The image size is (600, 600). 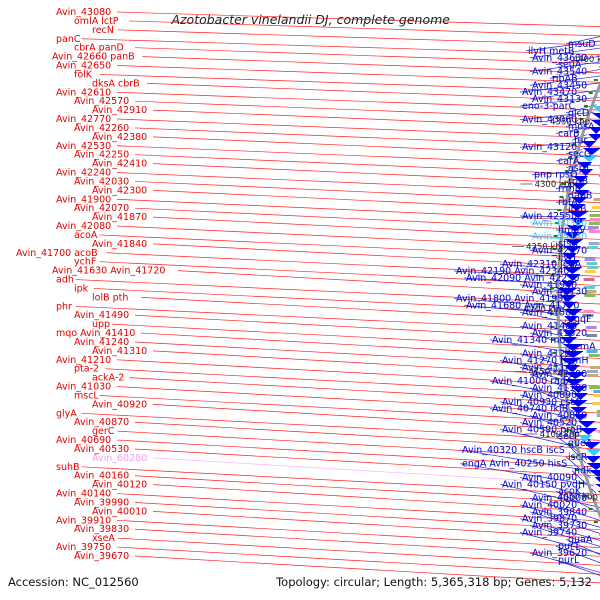 What do you see at coordinates (119, 485) in the screenshot?
I see `gene-label-left: Avin_40120` at bounding box center [119, 485].